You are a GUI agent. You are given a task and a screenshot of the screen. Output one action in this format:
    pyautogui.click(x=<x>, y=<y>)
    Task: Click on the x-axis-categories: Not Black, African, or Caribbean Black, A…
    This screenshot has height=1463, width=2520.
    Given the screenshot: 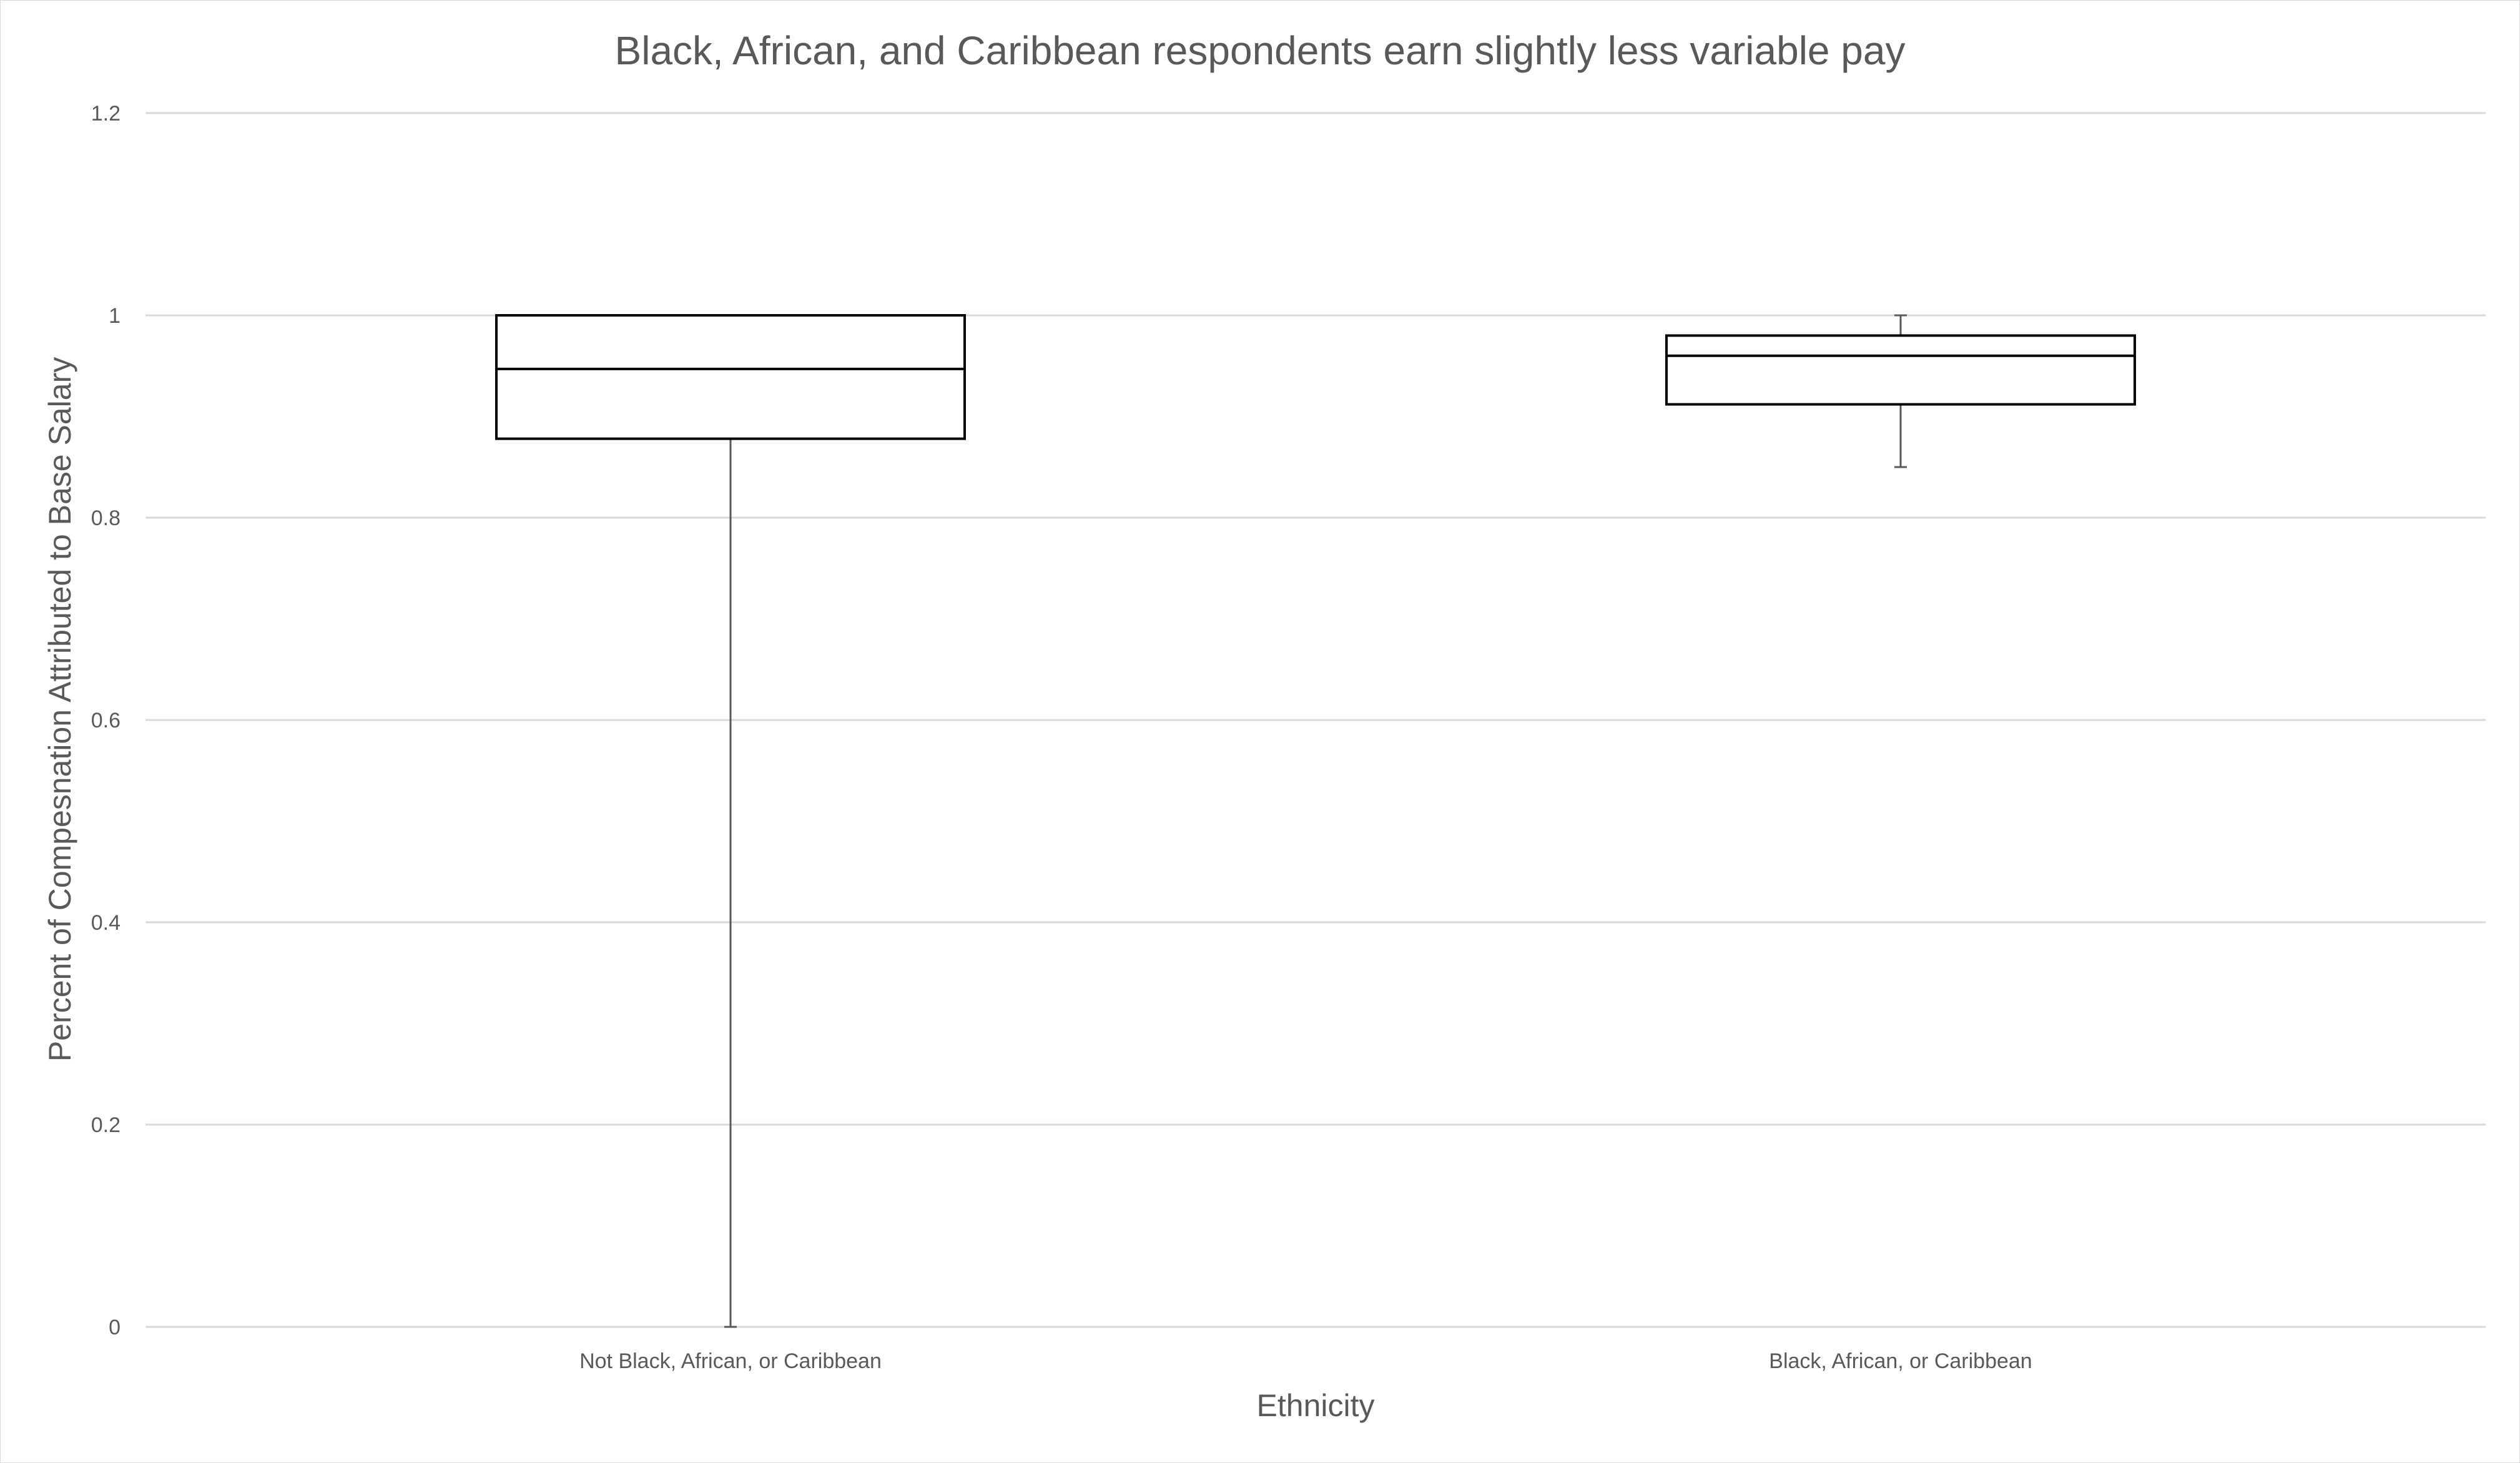 What is the action you would take?
    pyautogui.click(x=1305, y=1361)
    